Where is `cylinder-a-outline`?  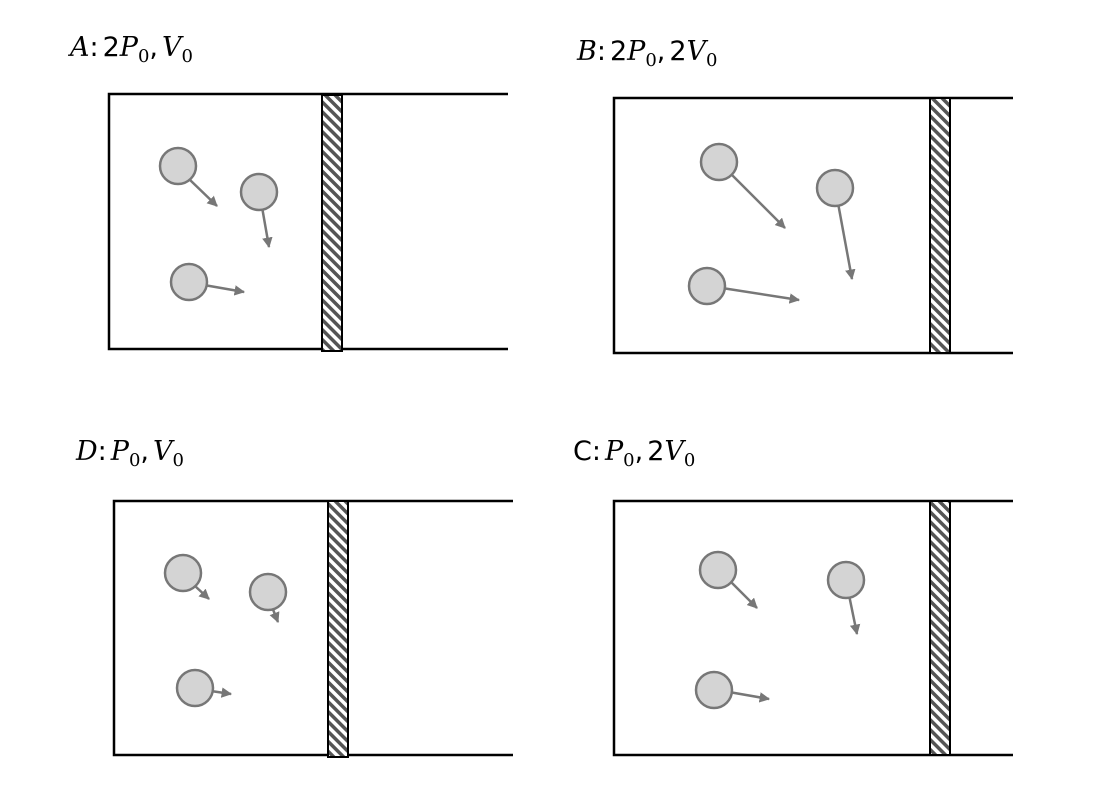
cylinder-a-outline is located at coordinates (307, 221).